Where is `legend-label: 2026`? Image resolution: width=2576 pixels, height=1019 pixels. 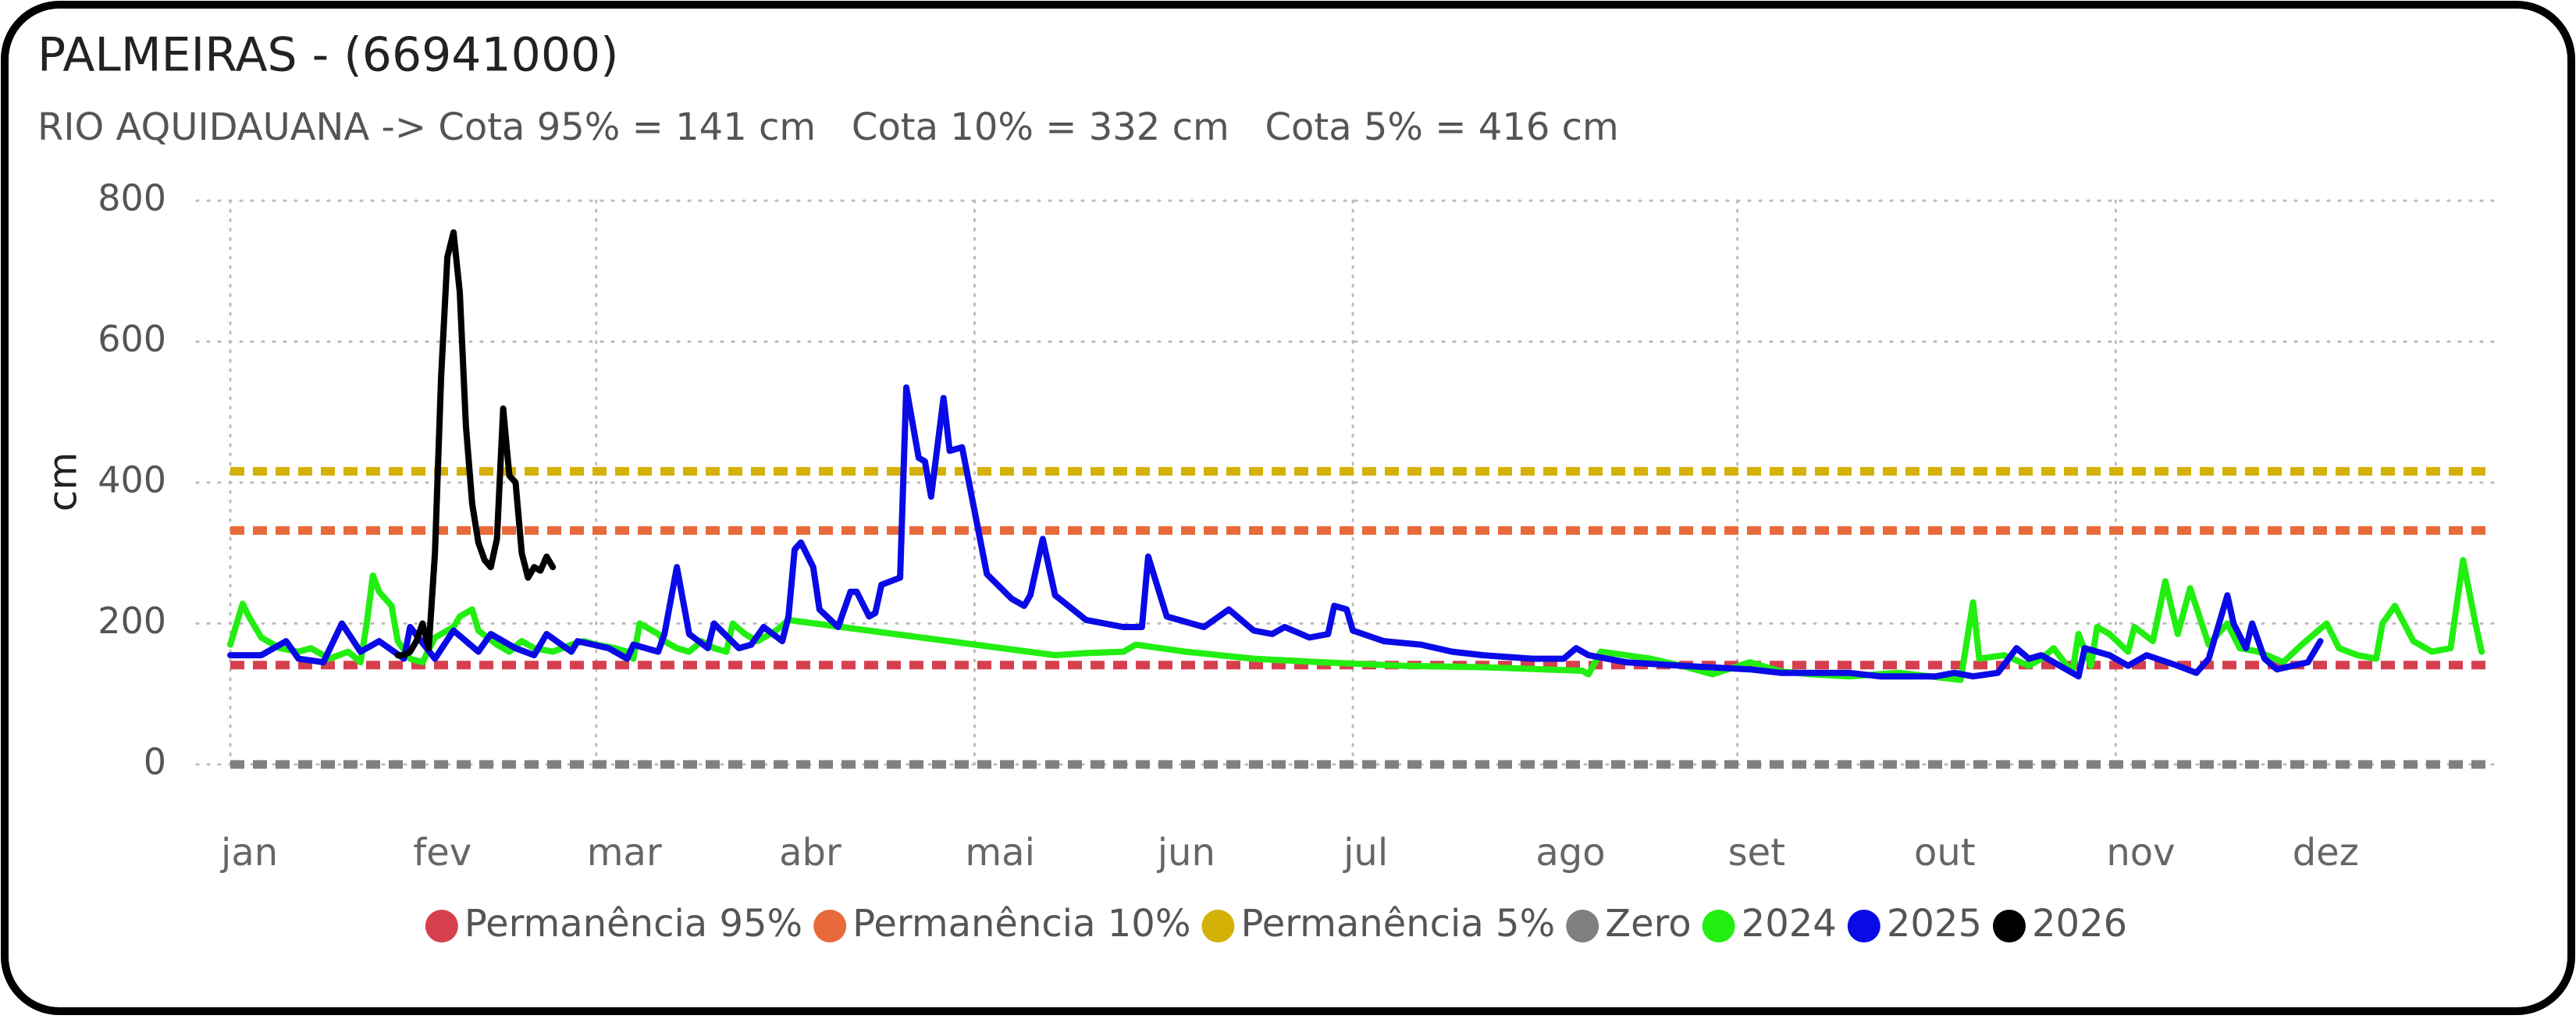
legend-label: 2026 is located at coordinates (2079, 924).